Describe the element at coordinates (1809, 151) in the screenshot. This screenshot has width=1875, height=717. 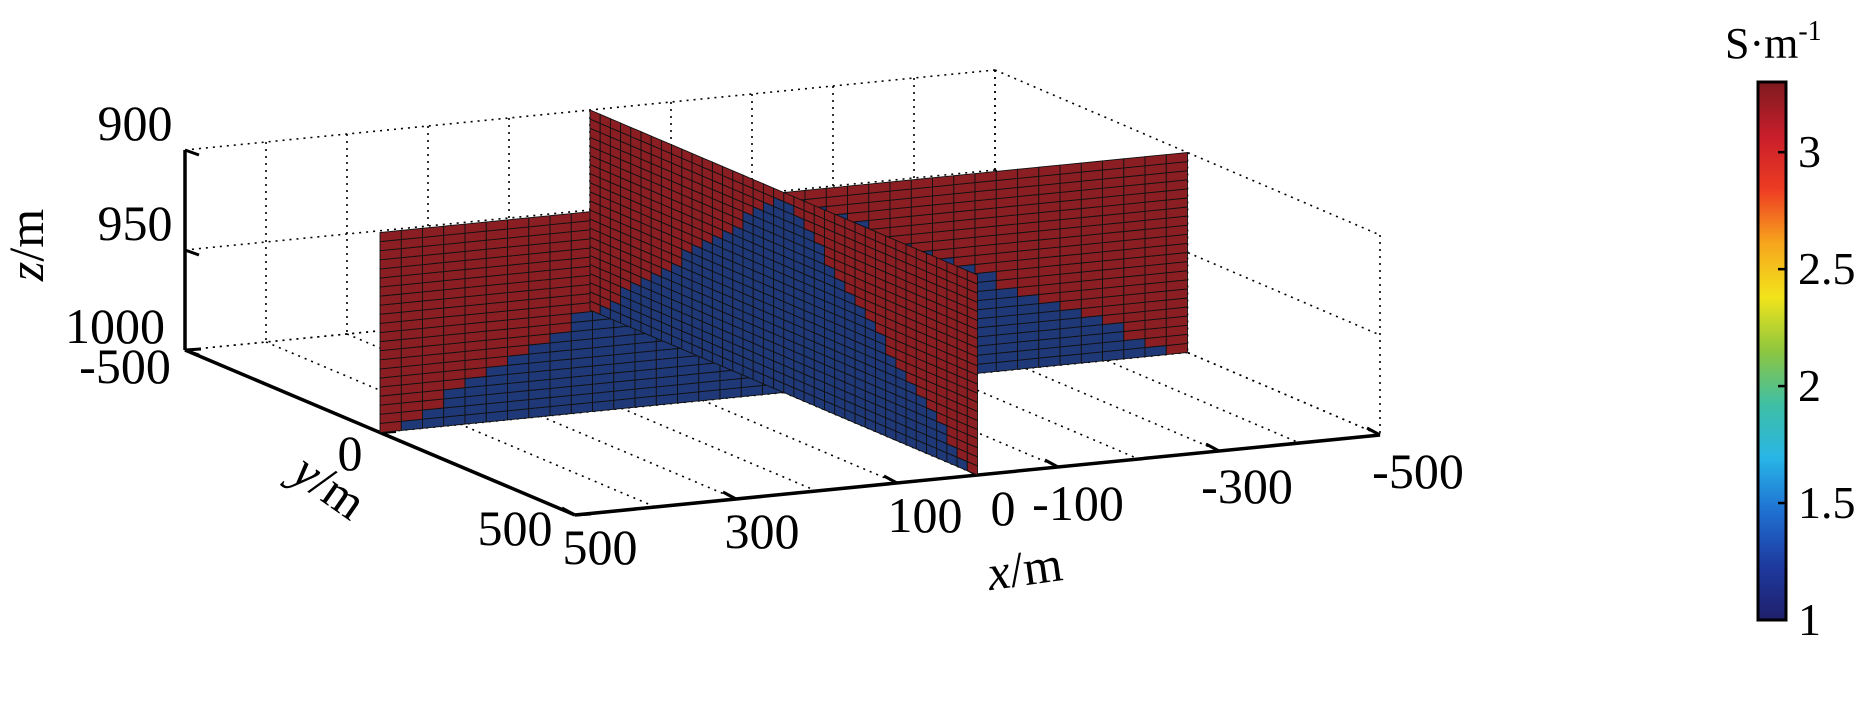
I see `colorbar-tick-label: 3` at that location.